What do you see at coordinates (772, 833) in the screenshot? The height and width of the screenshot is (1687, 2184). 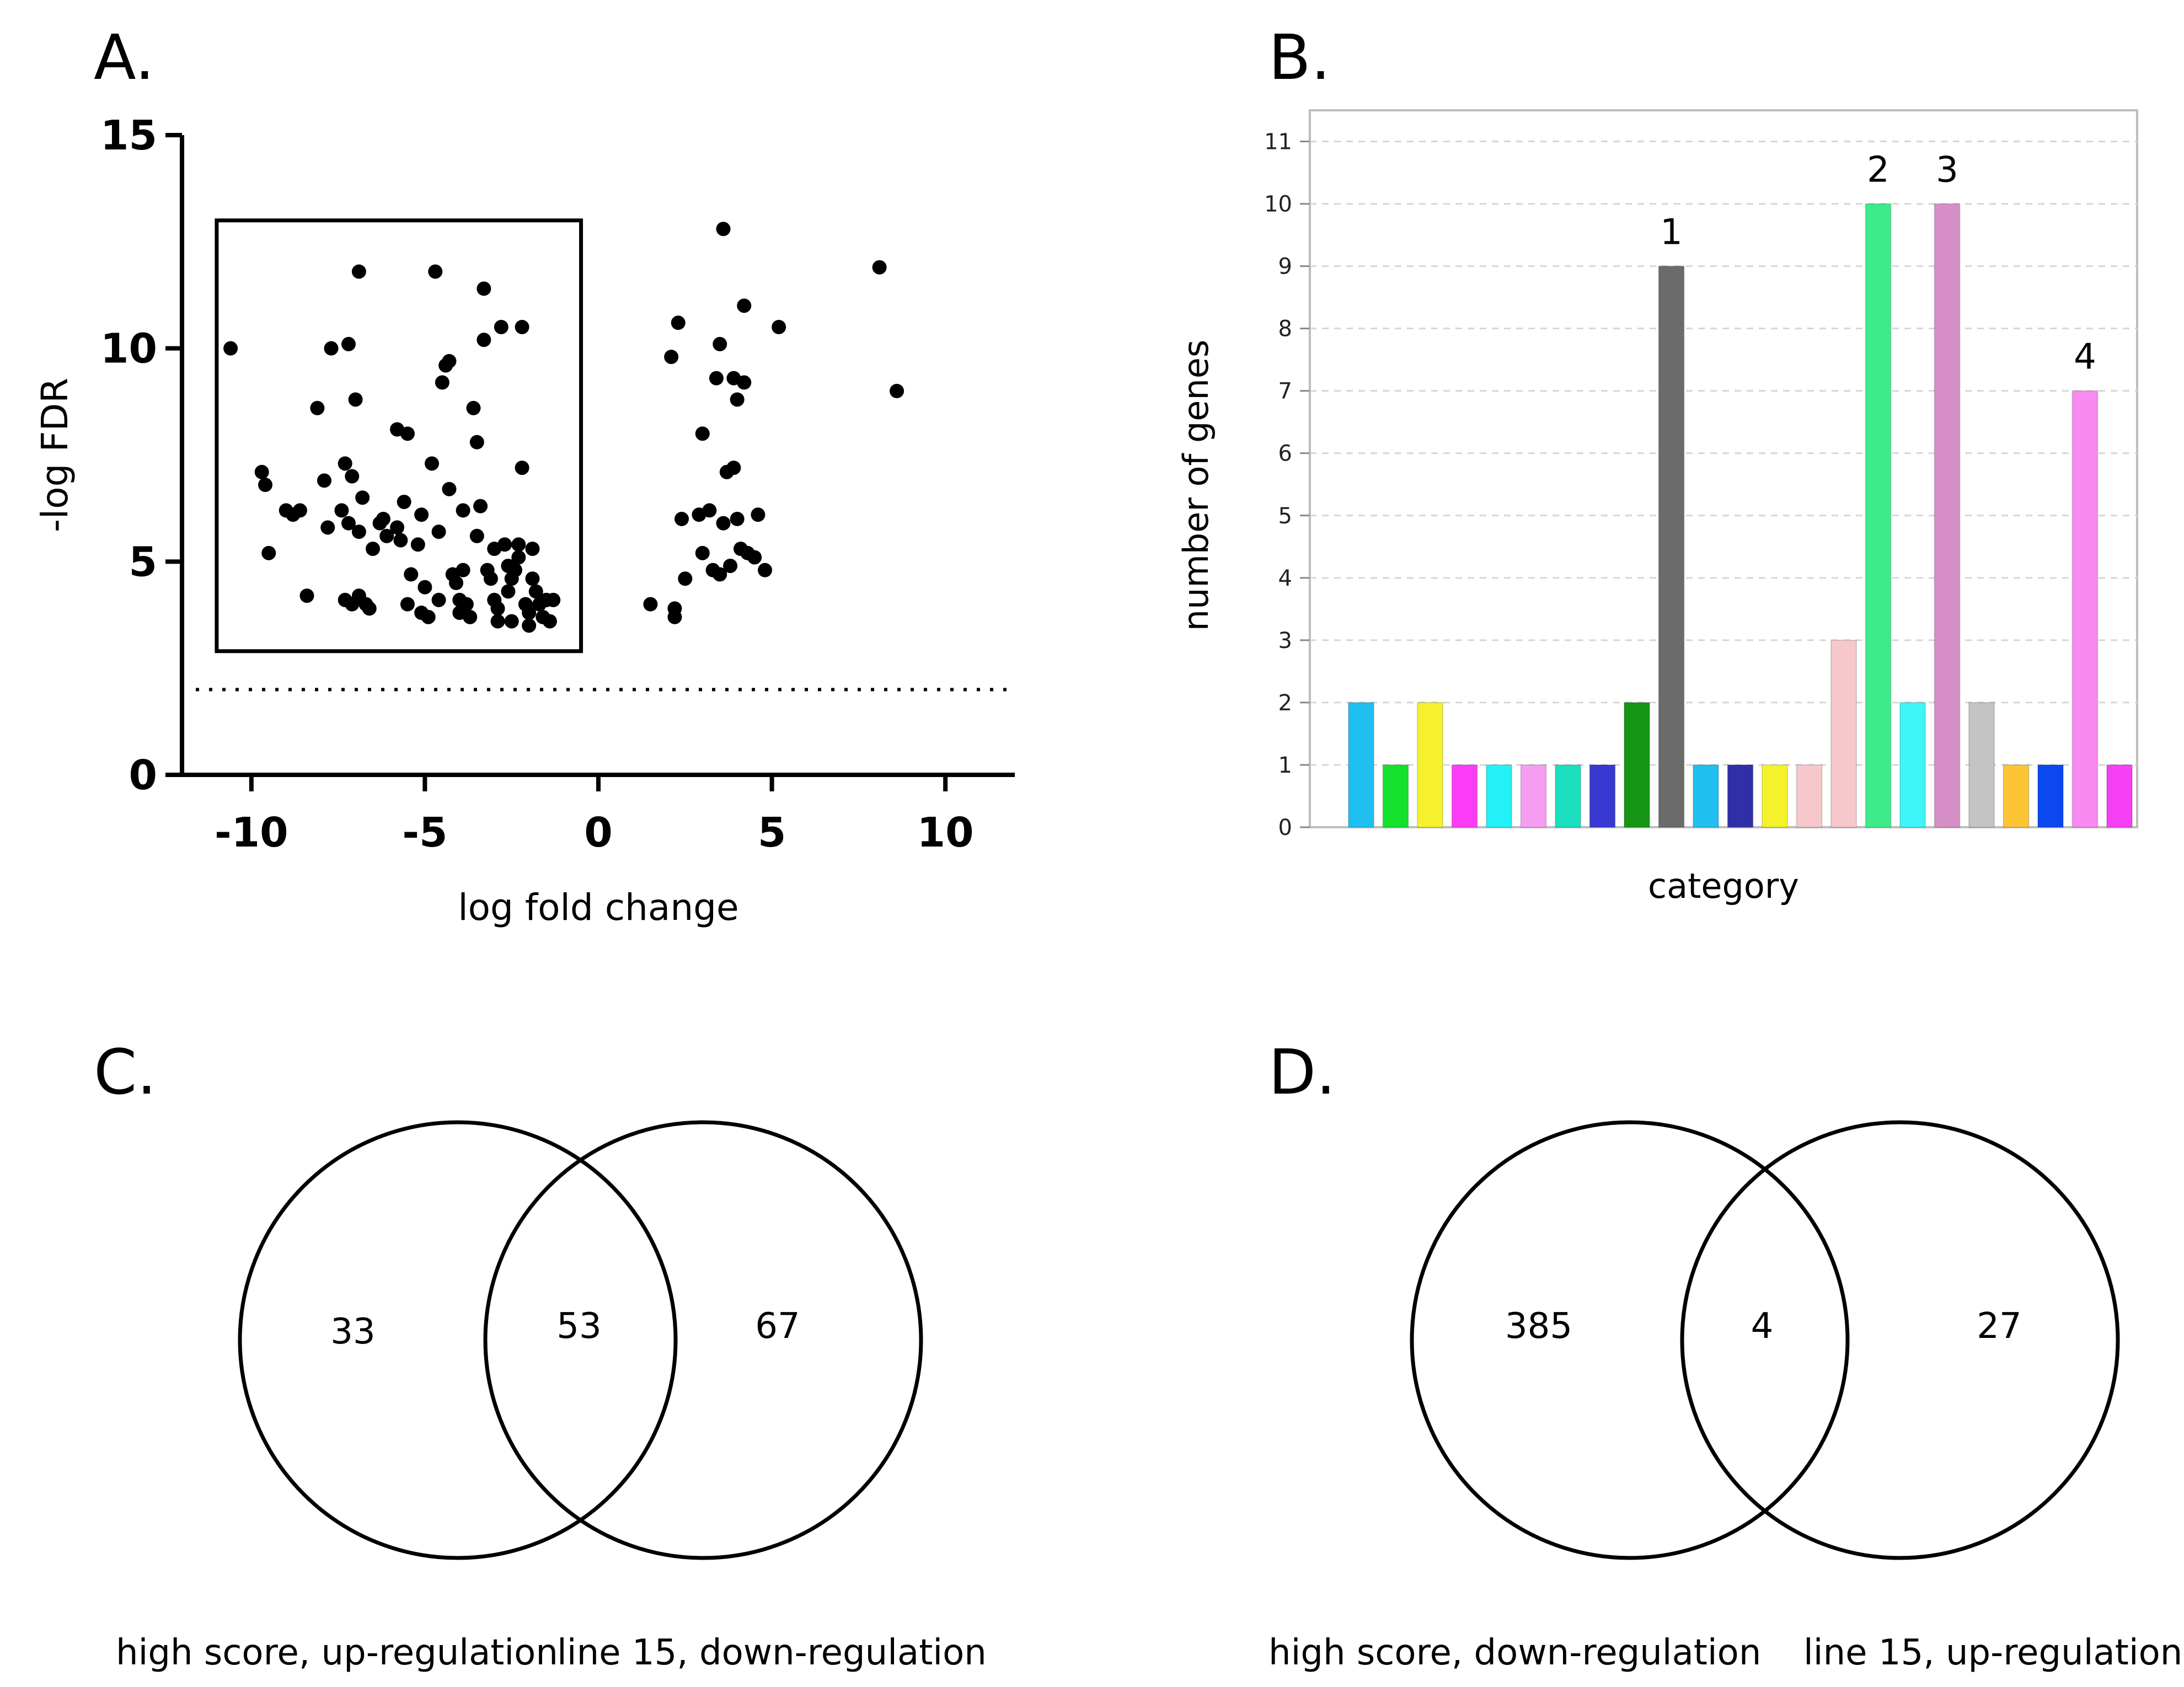 I see `x-tick-label: 5` at bounding box center [772, 833].